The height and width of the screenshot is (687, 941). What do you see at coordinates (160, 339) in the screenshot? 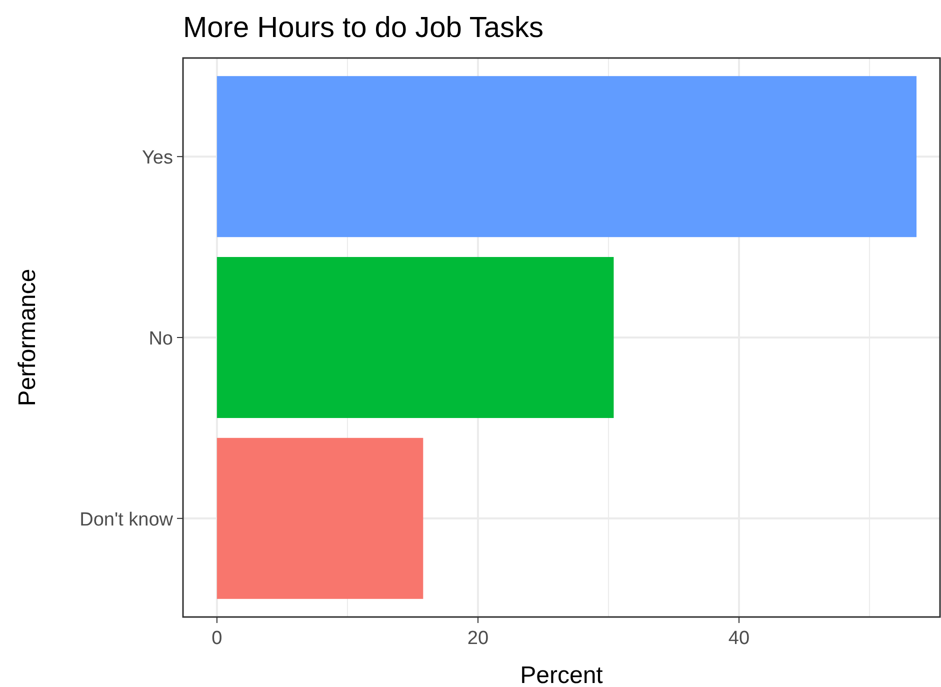
I see `y-tick-label: No` at bounding box center [160, 339].